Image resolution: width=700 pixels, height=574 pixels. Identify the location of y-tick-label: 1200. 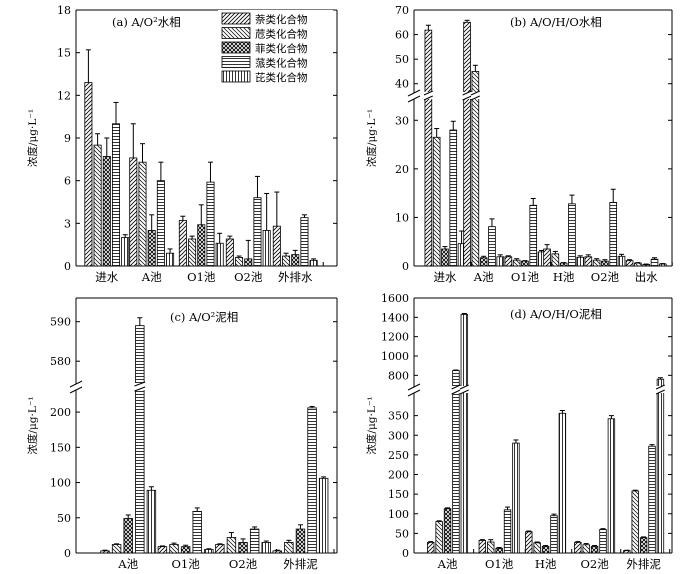
(395, 337).